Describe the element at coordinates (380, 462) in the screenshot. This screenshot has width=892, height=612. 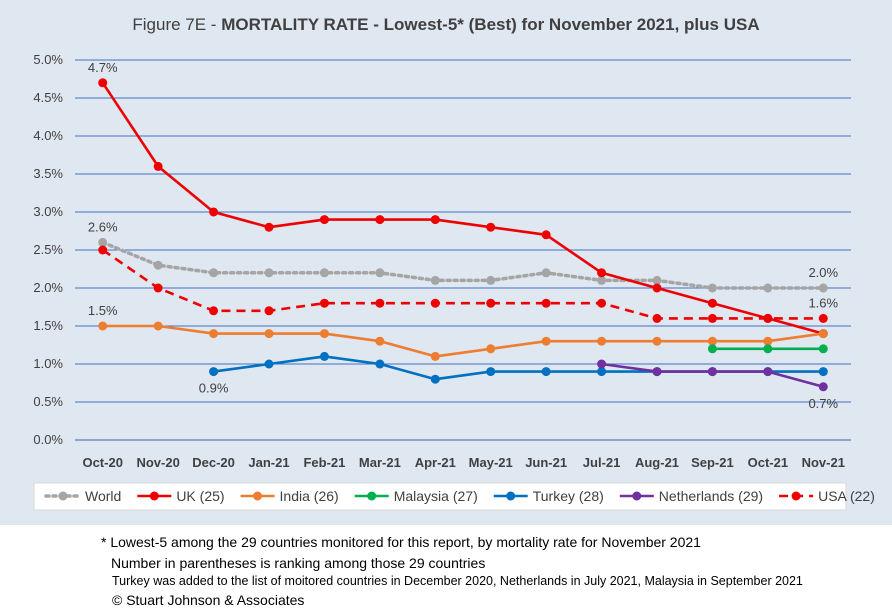
I see `x-tick-label: Mar-21` at that location.